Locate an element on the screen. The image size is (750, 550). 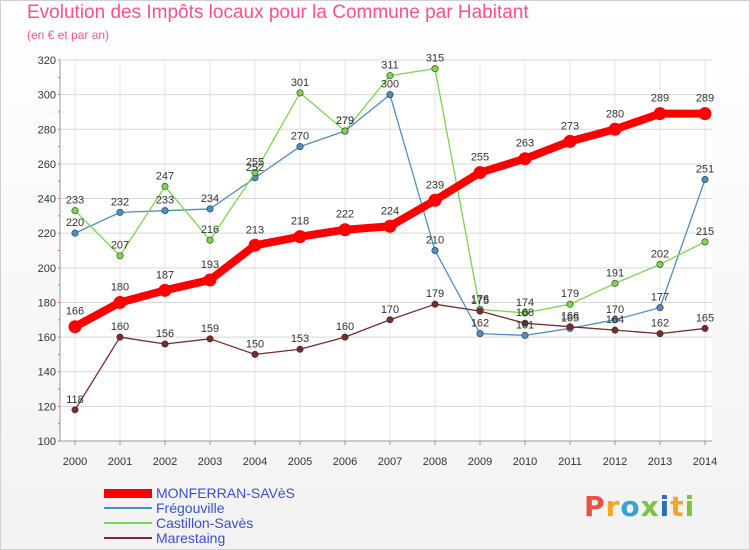
data-label-castillon-sav-s: 233 is located at coordinates (75, 201).